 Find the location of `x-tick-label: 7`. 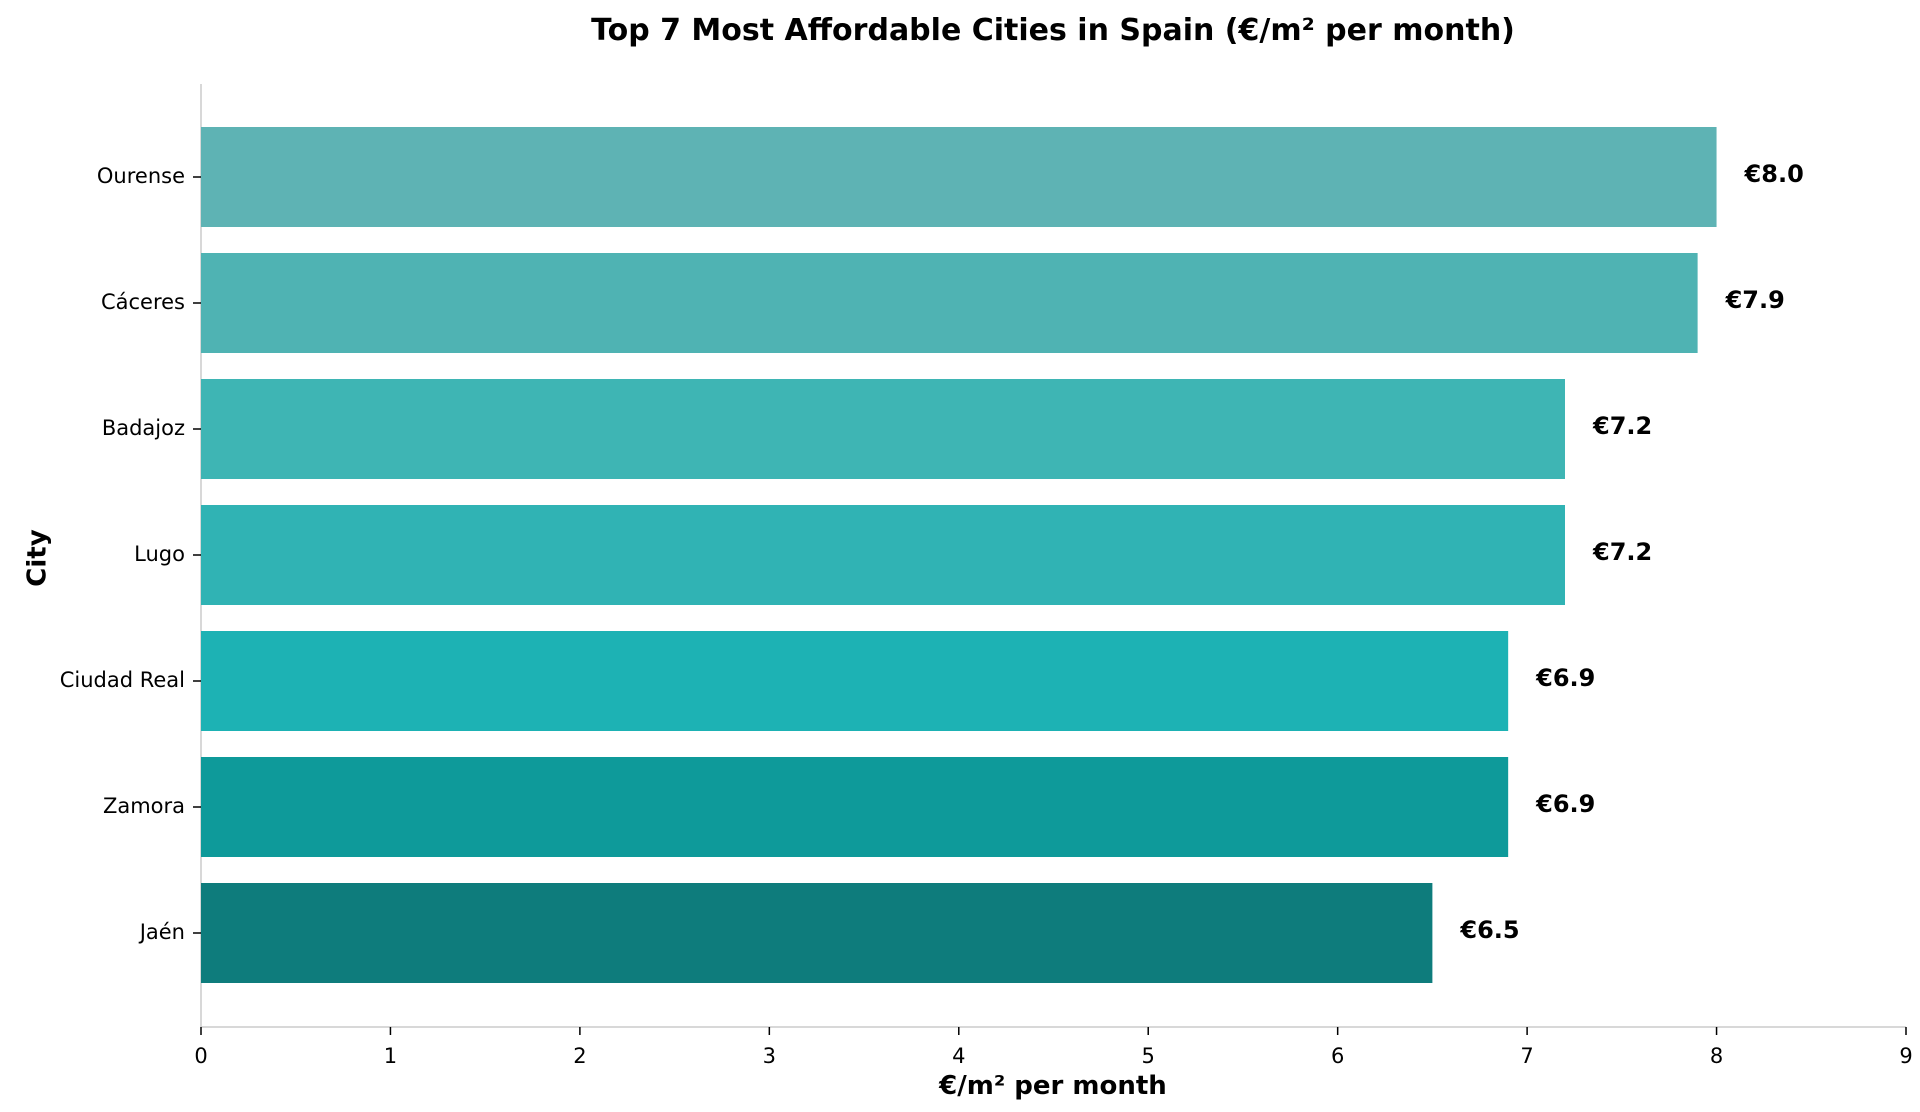

x-tick-label: 7 is located at coordinates (1526, 1056).